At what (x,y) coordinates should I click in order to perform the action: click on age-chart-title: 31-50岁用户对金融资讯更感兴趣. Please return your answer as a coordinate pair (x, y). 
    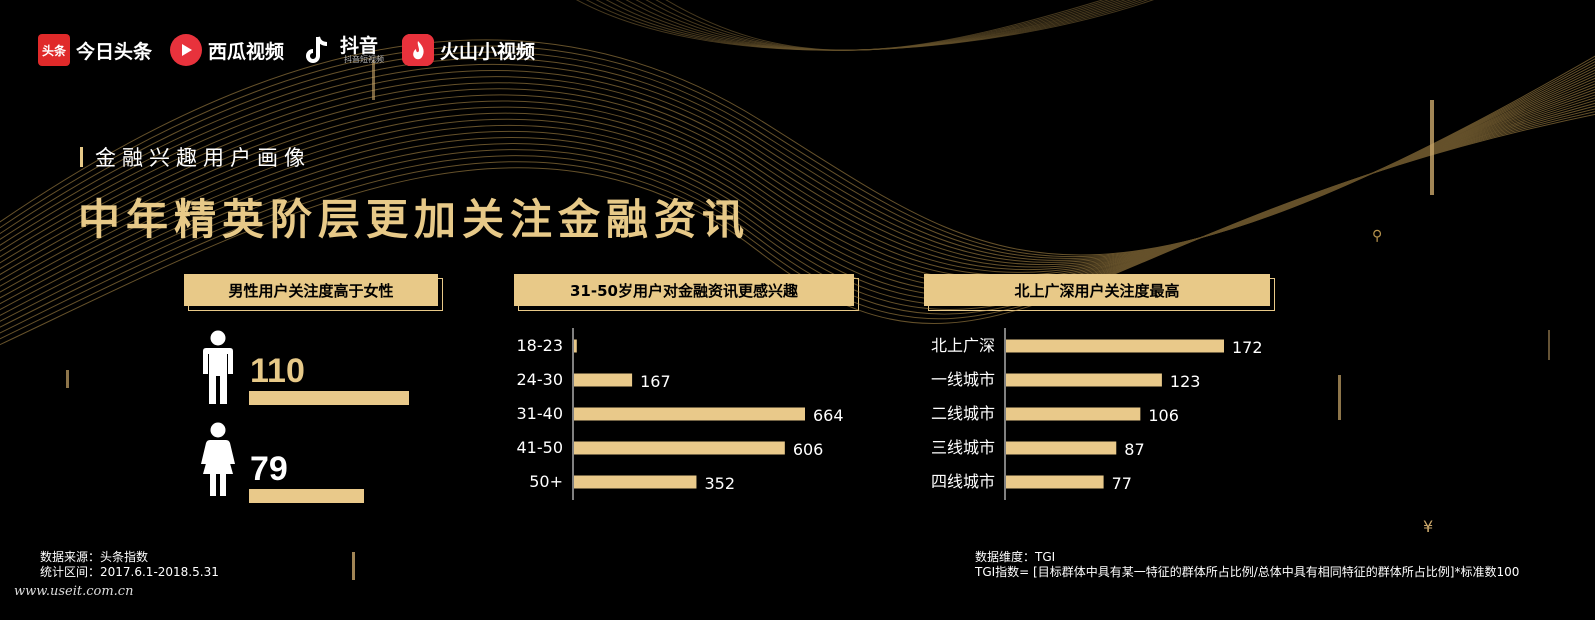
    Looking at the image, I should click on (686, 292).